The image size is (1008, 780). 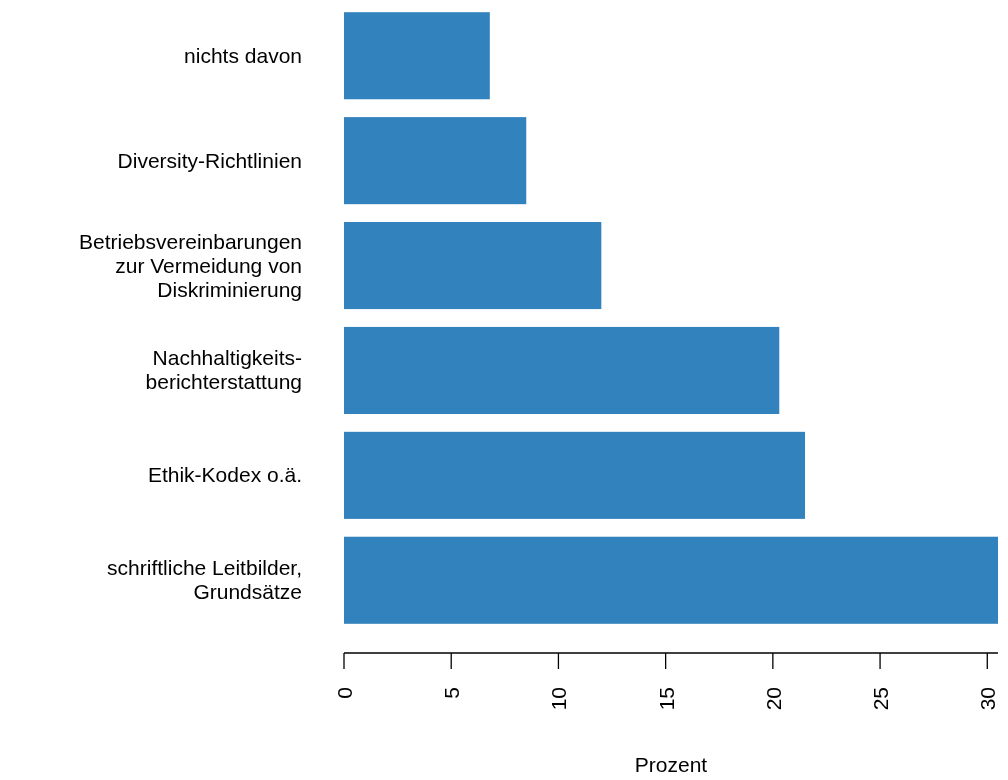 I want to click on y-tick-label: Ethik-Kodex o.ä., so click(x=224, y=475).